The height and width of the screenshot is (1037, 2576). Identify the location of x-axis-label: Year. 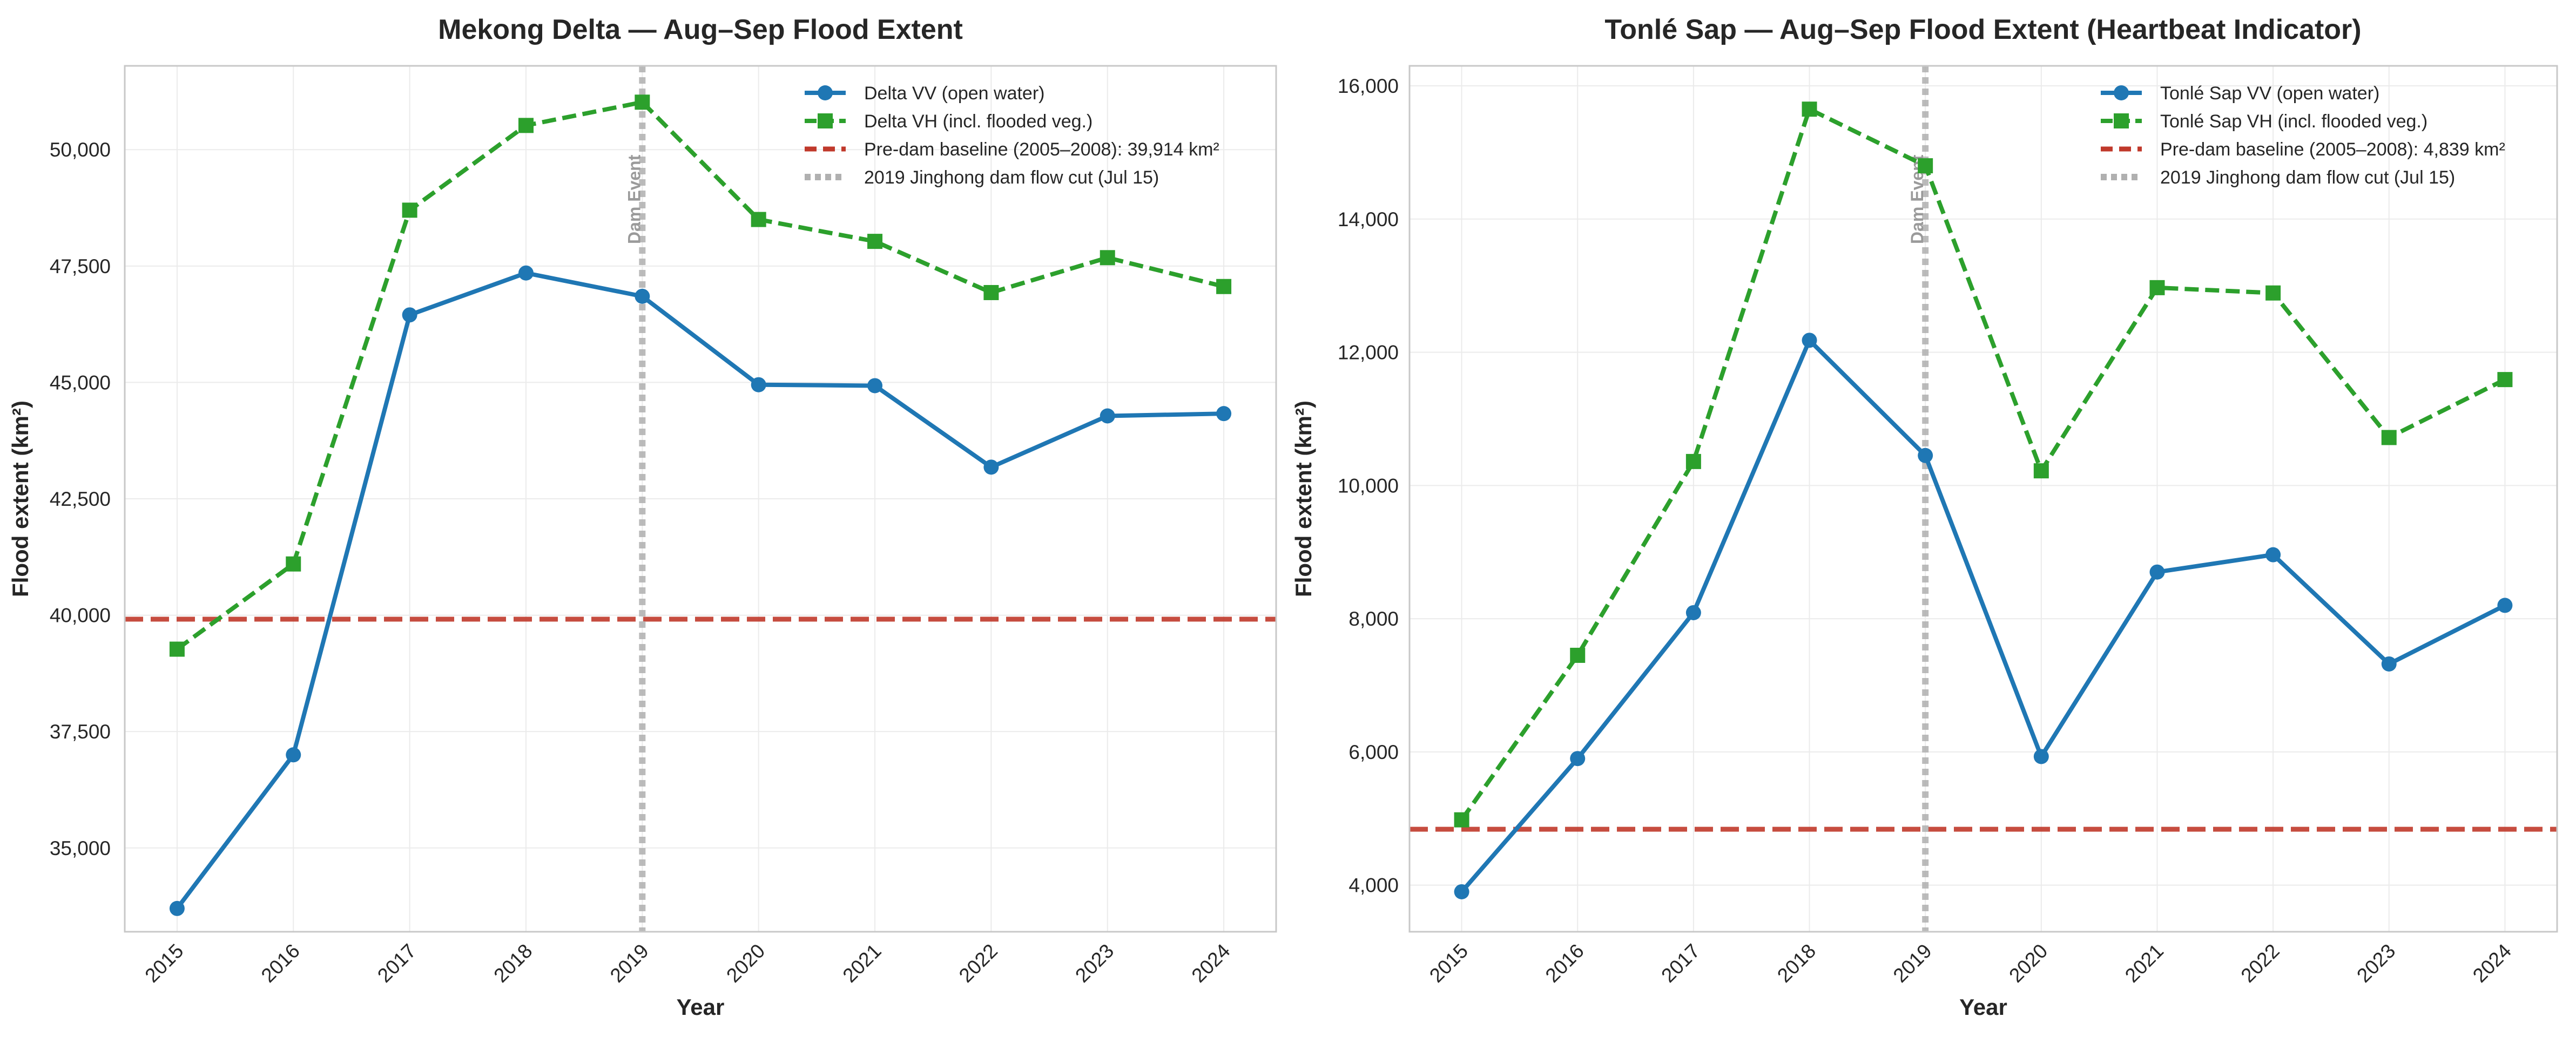
(701, 1007).